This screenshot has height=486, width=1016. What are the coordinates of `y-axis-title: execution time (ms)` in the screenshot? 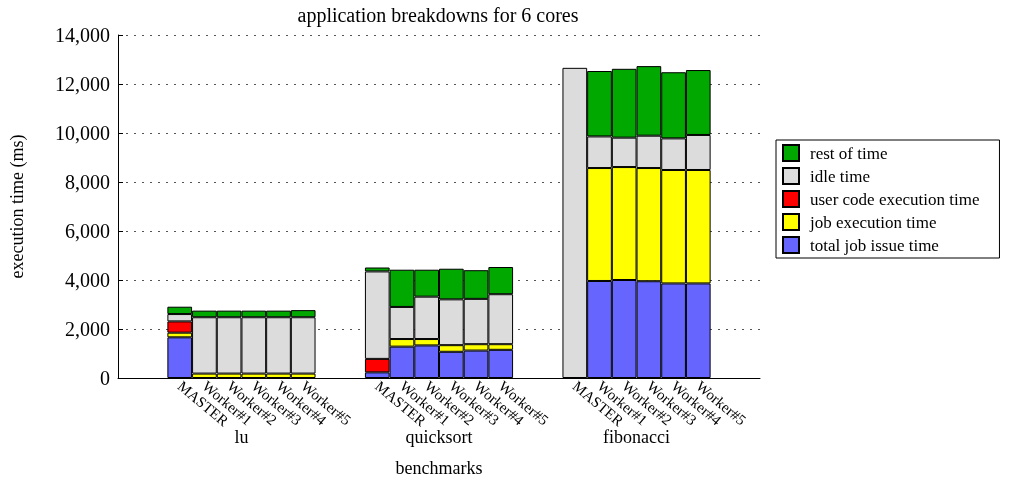 It's located at (17, 206).